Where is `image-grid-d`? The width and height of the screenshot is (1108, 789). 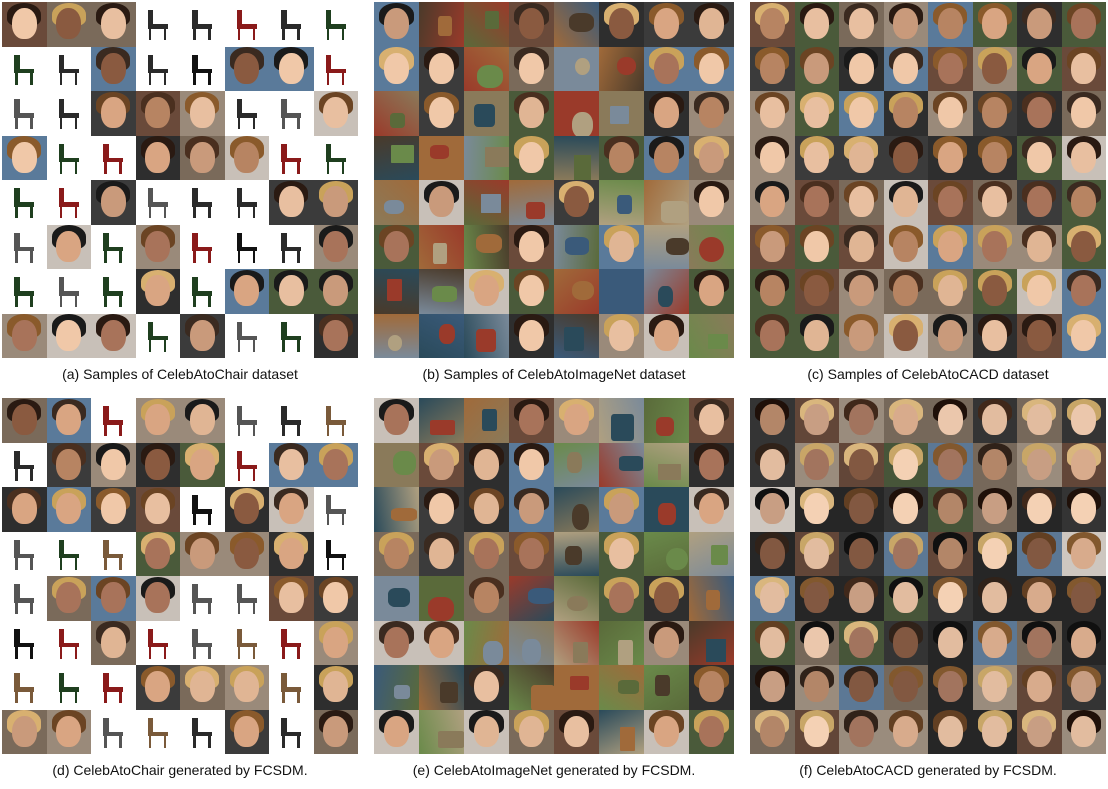
image-grid-d is located at coordinates (180, 576).